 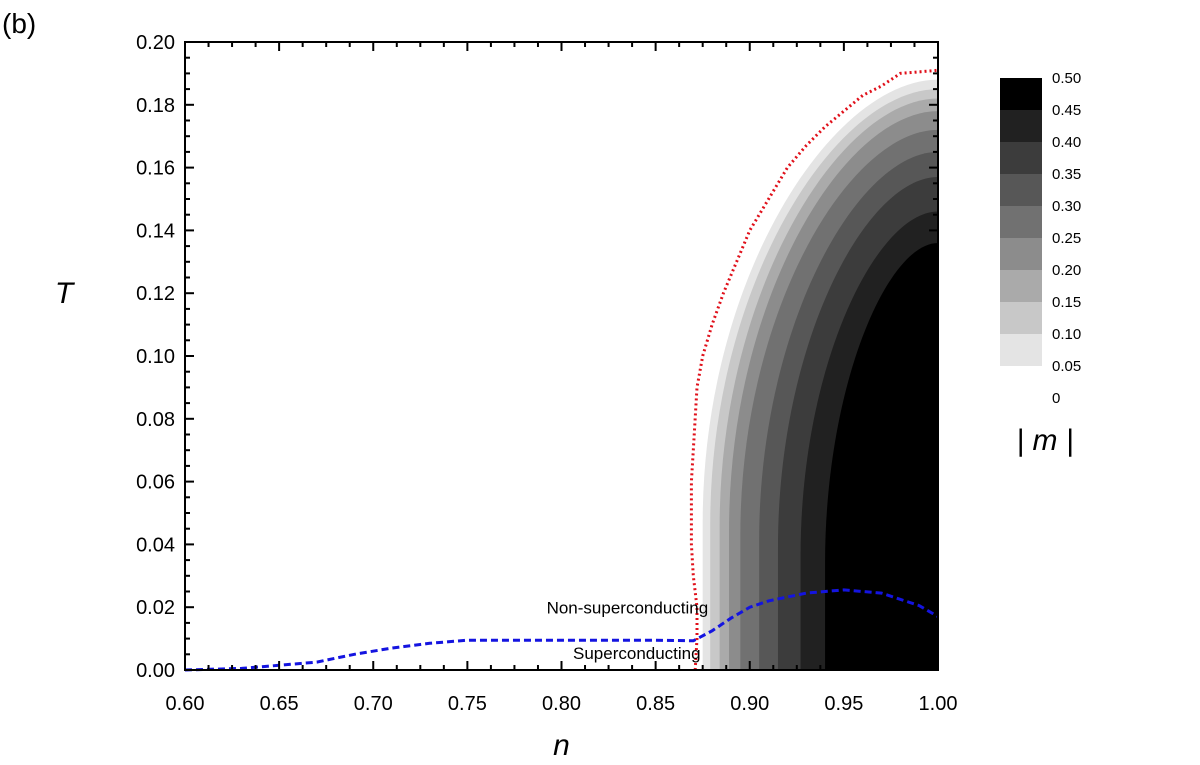 I want to click on x-tick-label: 0.85, so click(x=655, y=704).